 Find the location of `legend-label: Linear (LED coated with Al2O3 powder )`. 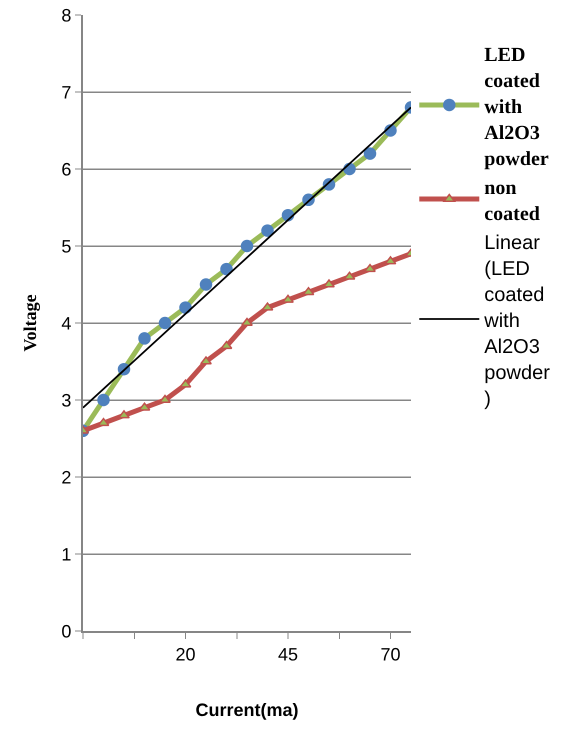

legend-label: Linear (LED coated with Al2O3 powder ) is located at coordinates (516, 321).